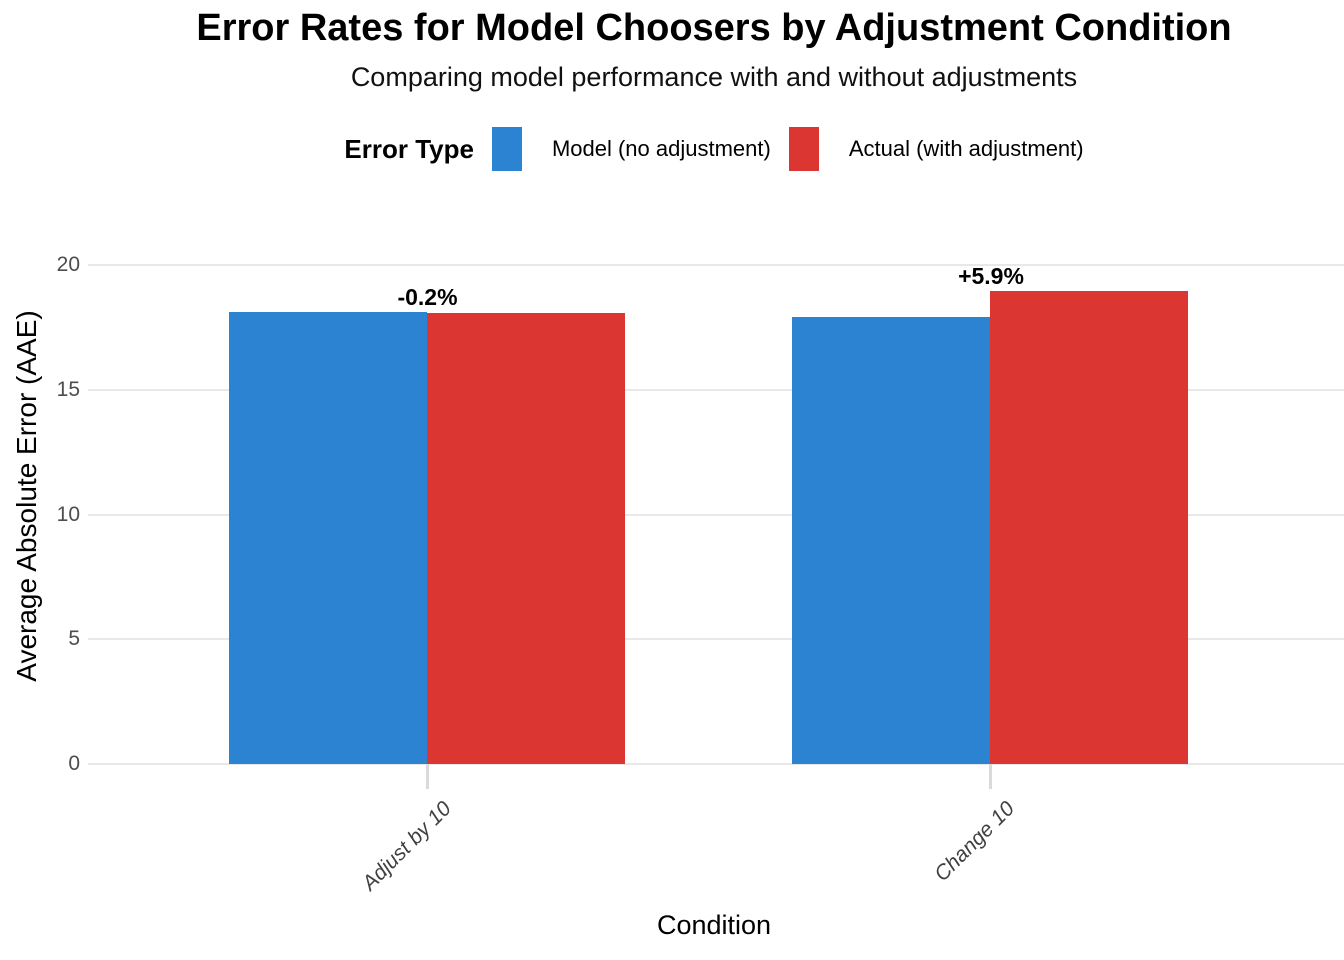 The width and height of the screenshot is (1344, 960). Describe the element at coordinates (991, 276) in the screenshot. I see `bar-annotation-2: +5.9%` at that location.